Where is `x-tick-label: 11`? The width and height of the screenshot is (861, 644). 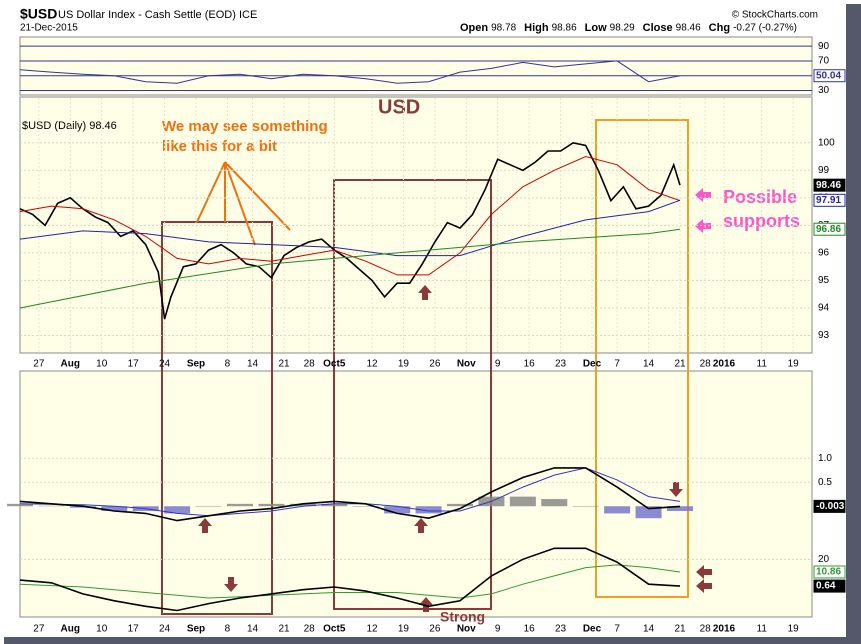
x-tick-label: 11 is located at coordinates (762, 364).